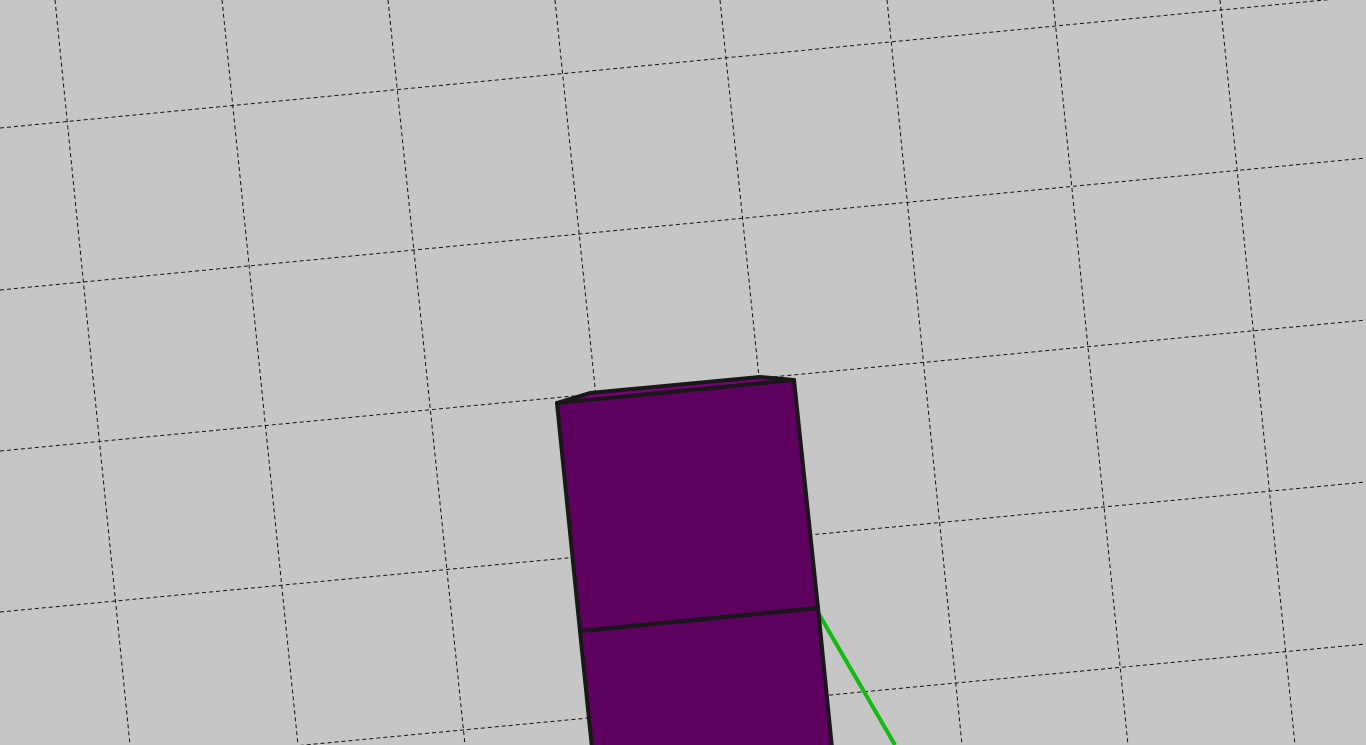  Describe the element at coordinates (687, 505) in the screenshot. I see `block-front-face` at that location.